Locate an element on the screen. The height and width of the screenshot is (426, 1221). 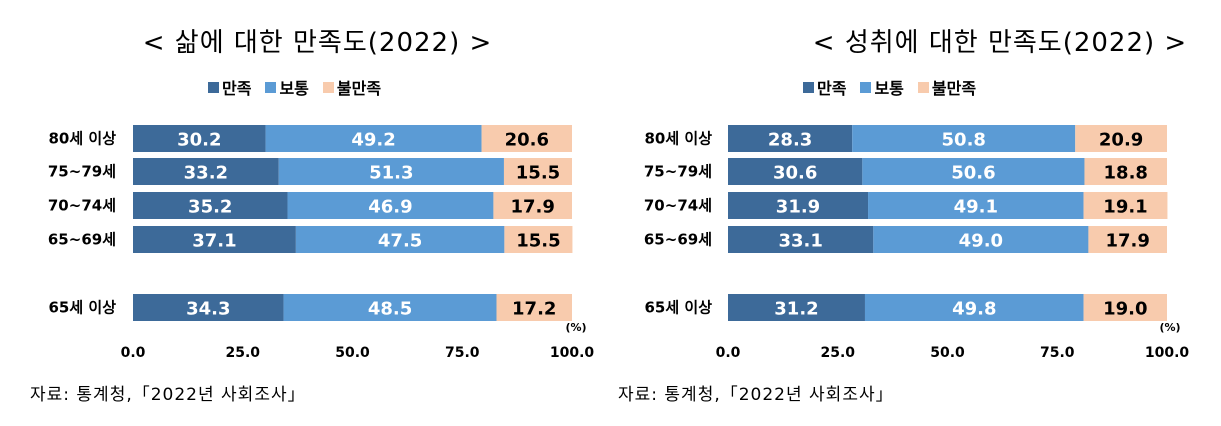
category-label: 70~74세 is located at coordinates (678, 206).